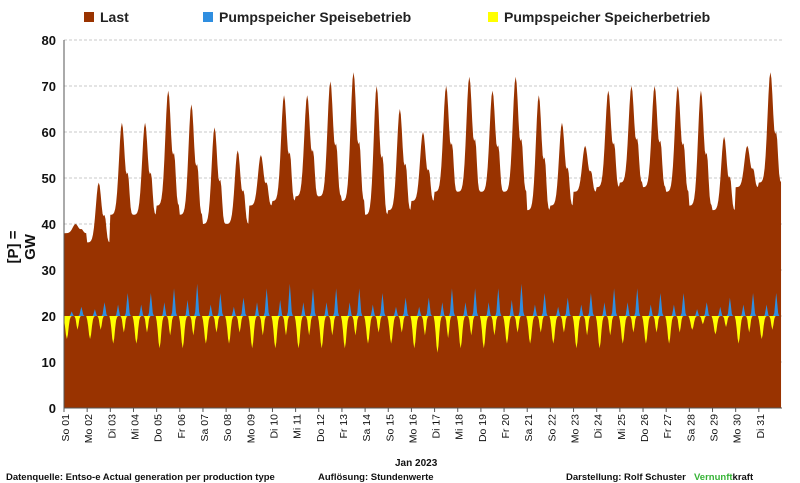 The image size is (800, 483). Describe the element at coordinates (607, 17) in the screenshot. I see `legend-label-speicherbetrieb: Pumpspeicher Speicherbetrieb` at that location.